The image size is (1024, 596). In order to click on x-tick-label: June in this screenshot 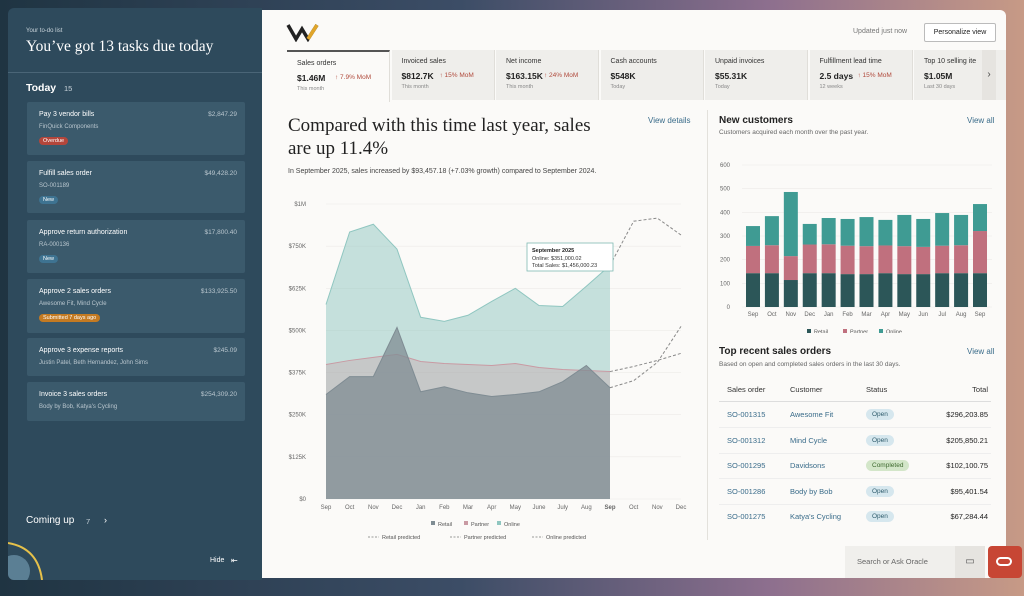, I will do `click(539, 508)`.